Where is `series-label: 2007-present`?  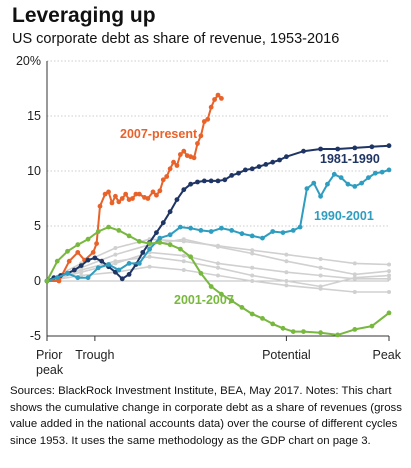
series-label: 2007-present is located at coordinates (159, 134).